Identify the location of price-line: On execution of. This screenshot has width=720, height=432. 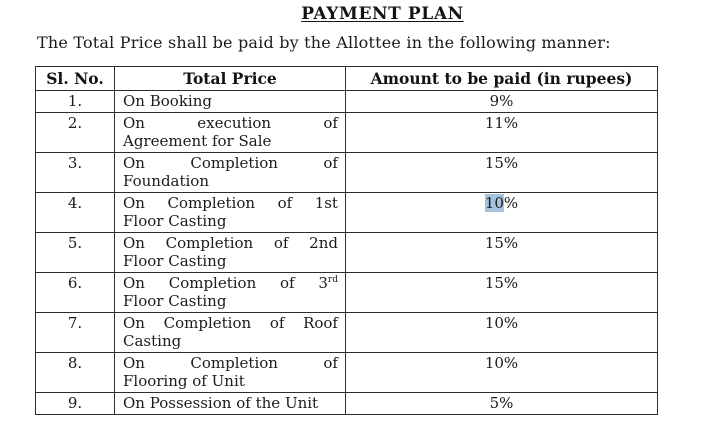
(230, 123).